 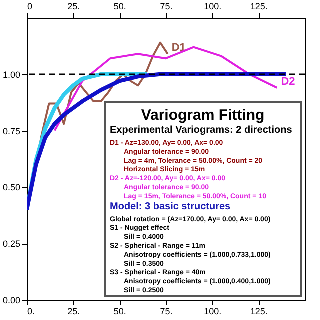 What do you see at coordinates (288, 82) in the screenshot?
I see `series-label: D2` at bounding box center [288, 82].